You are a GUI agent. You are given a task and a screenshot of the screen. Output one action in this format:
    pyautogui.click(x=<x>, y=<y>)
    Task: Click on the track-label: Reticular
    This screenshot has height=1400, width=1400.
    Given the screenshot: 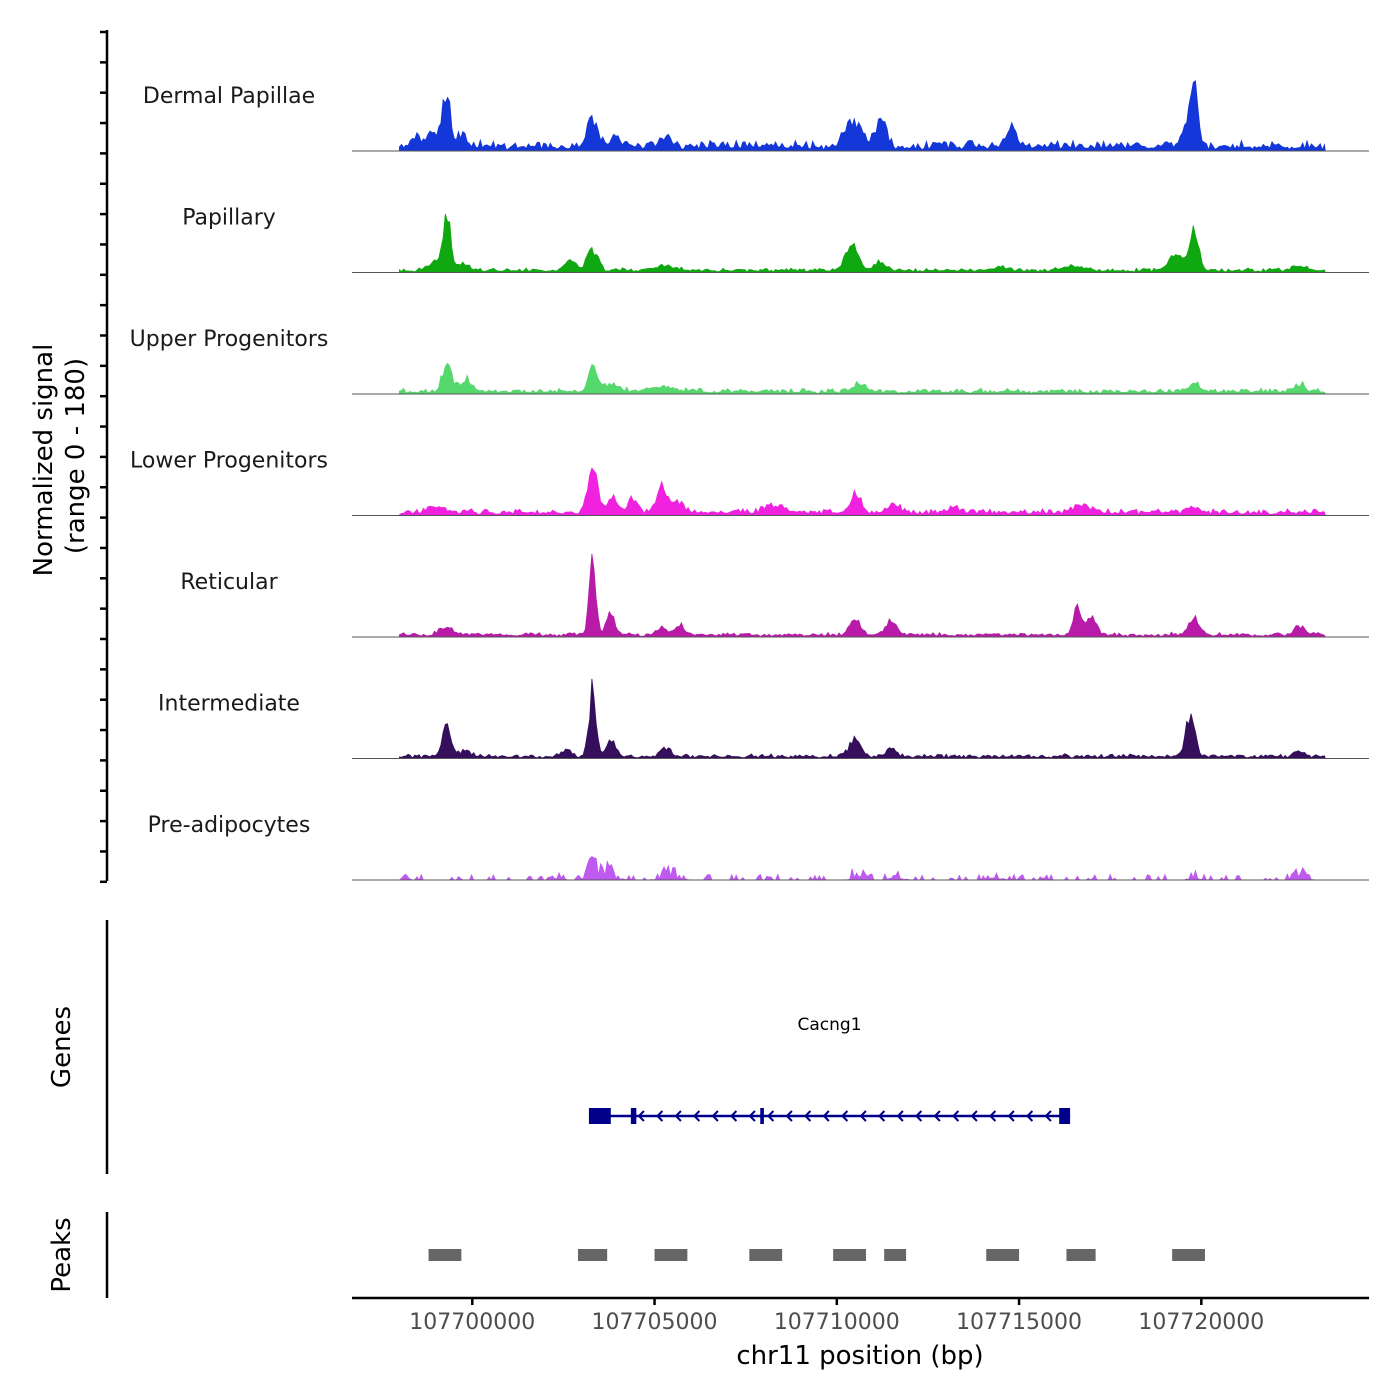 What is the action you would take?
    pyautogui.click(x=229, y=582)
    